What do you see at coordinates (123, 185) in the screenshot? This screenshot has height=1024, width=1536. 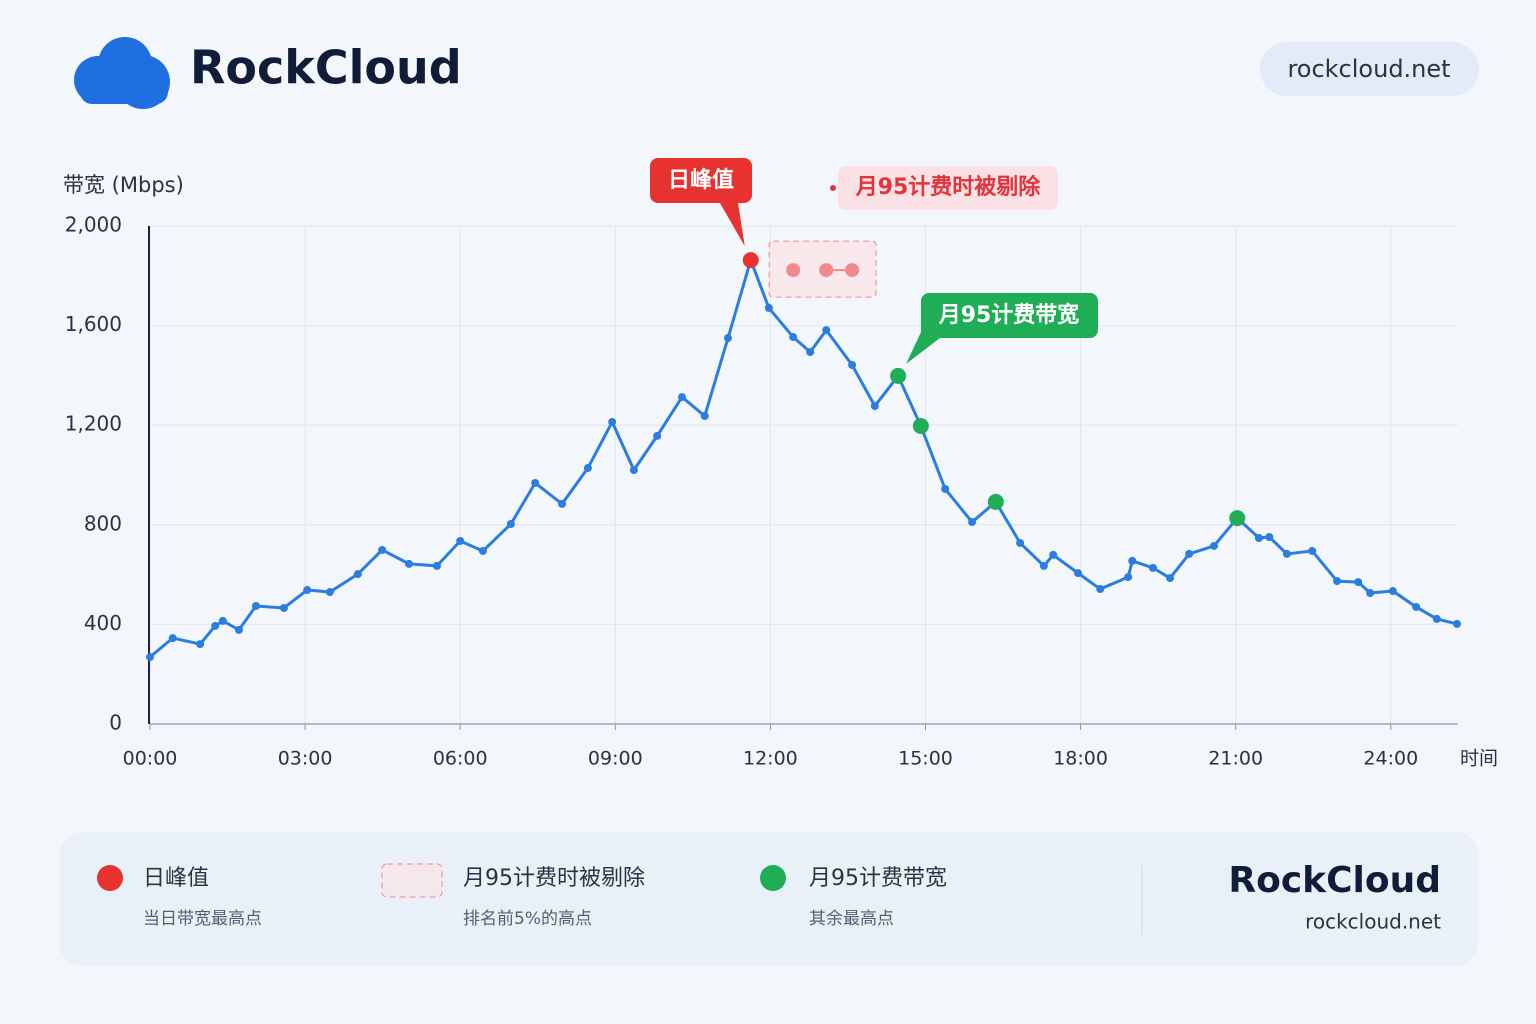 I see `y-axis-label: 带宽 (Mbps)` at bounding box center [123, 185].